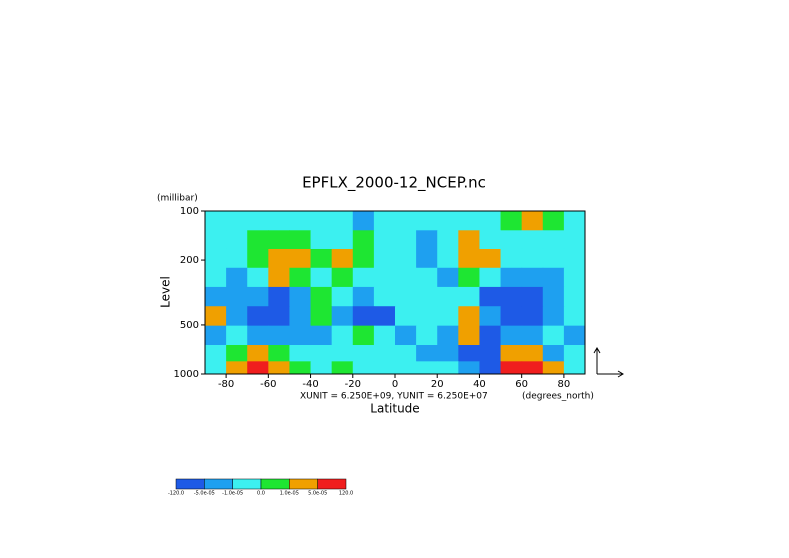 This screenshot has width=789, height=558. What do you see at coordinates (189, 260) in the screenshot?
I see `y-tick-label: 200` at bounding box center [189, 260].